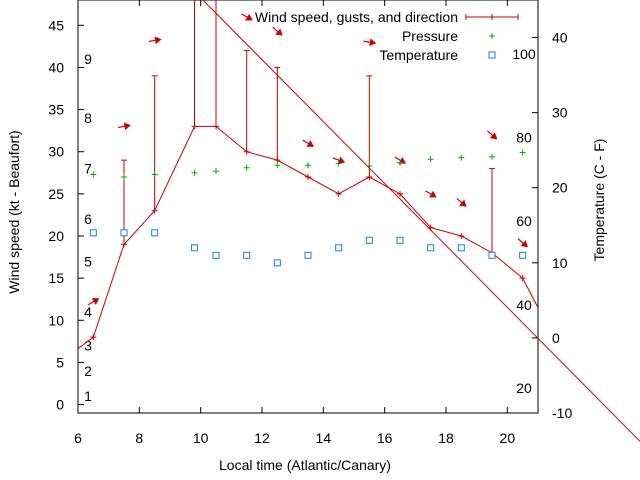 The image size is (640, 480). I want to click on x-tick-label: 16, so click(385, 438).